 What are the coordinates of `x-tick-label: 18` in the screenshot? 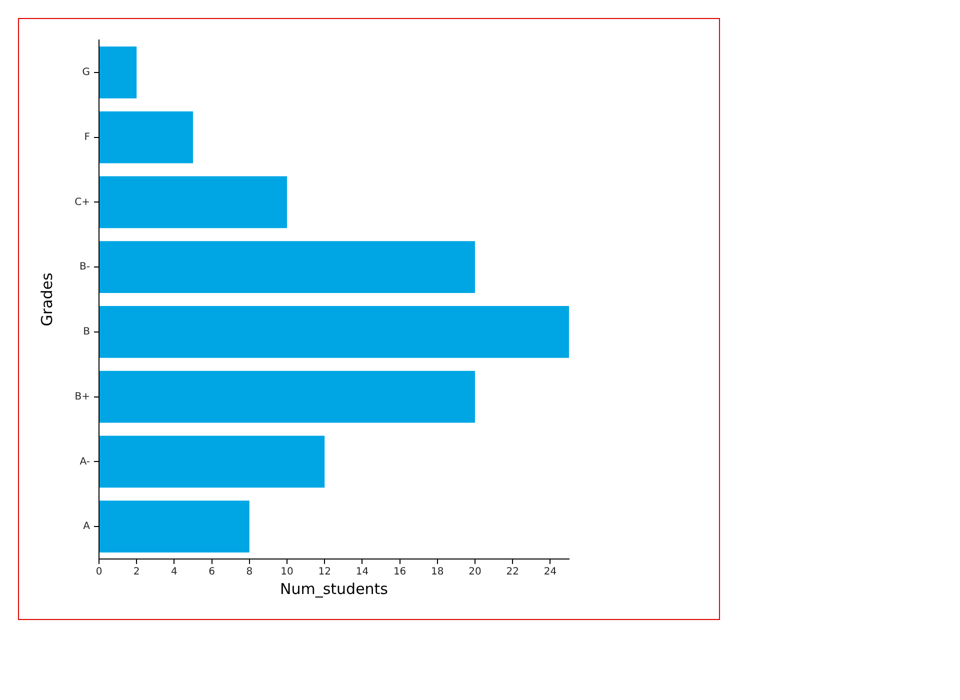 It's located at (437, 572).